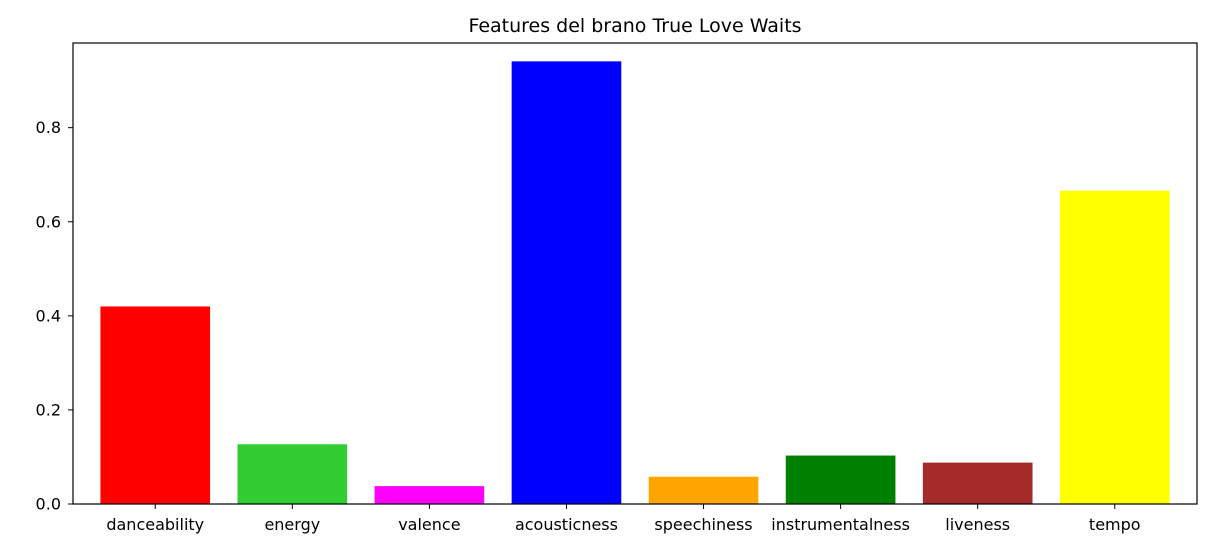 The height and width of the screenshot is (555, 1226). Describe the element at coordinates (703, 524) in the screenshot. I see `x-tick-label-speechiness: speechiness` at that location.